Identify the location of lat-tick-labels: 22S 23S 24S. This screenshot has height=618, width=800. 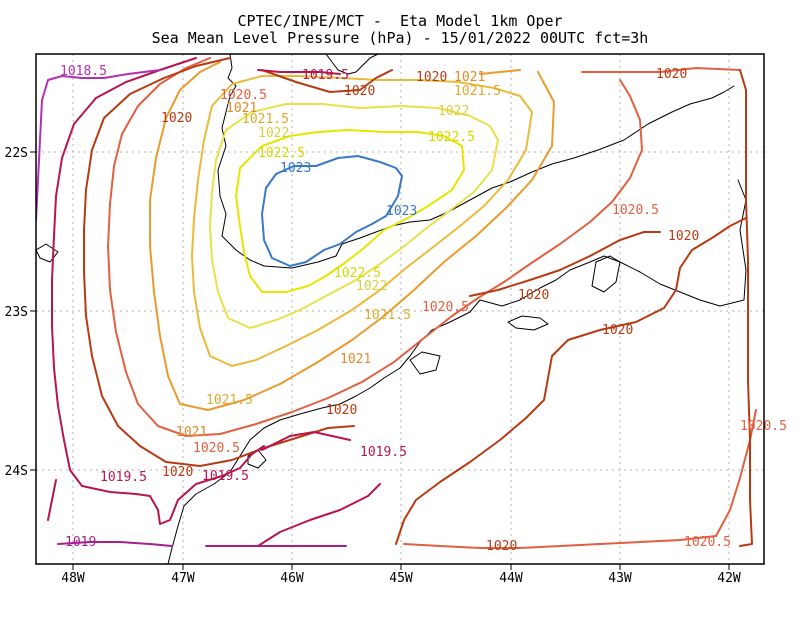
(16, 312).